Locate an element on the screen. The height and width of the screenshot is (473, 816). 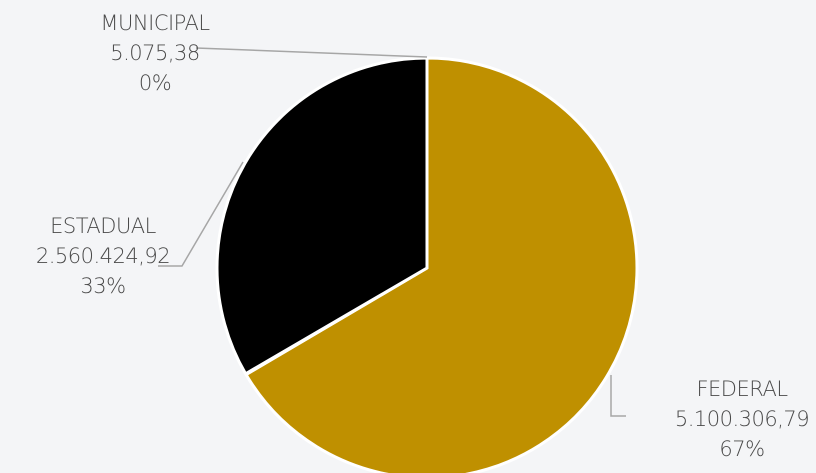
label-municipal-percent: 0% is located at coordinates (155, 83).